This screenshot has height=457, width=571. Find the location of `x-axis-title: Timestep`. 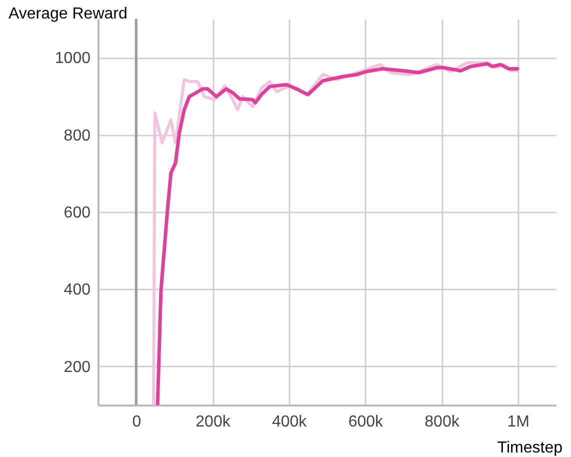

x-axis-title: Timestep is located at coordinates (530, 448).